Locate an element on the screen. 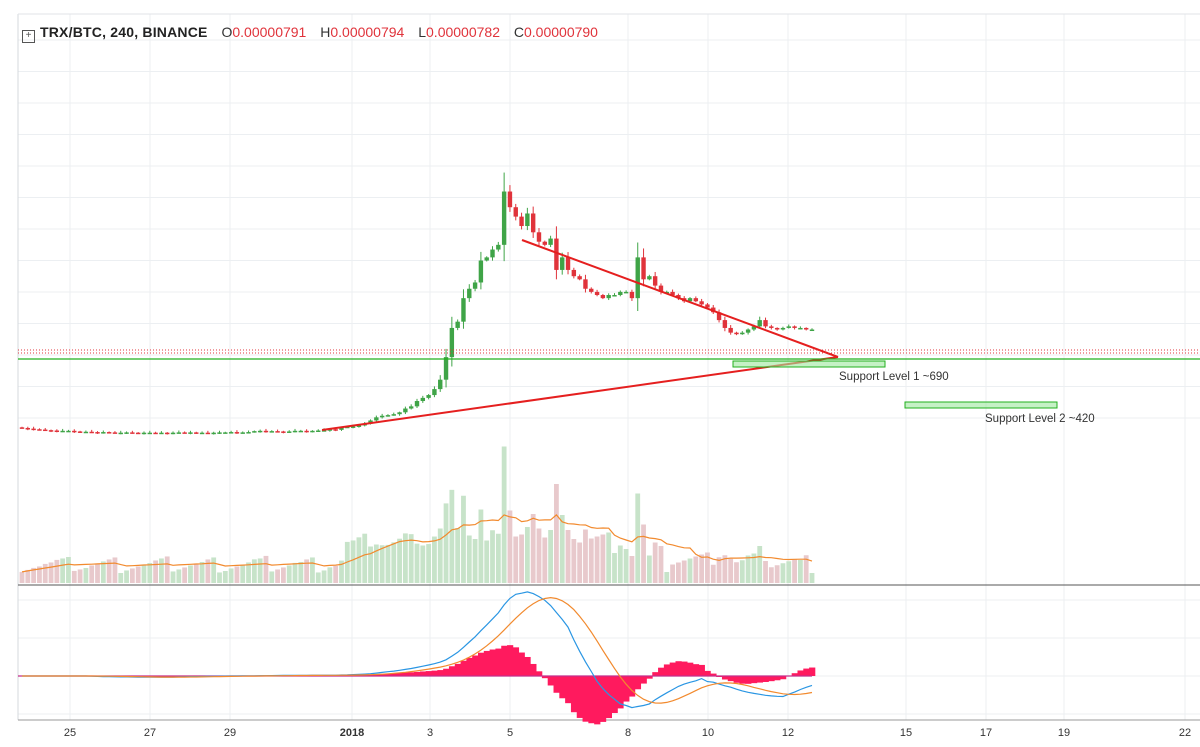  x-tick-label: 3 is located at coordinates (430, 733).